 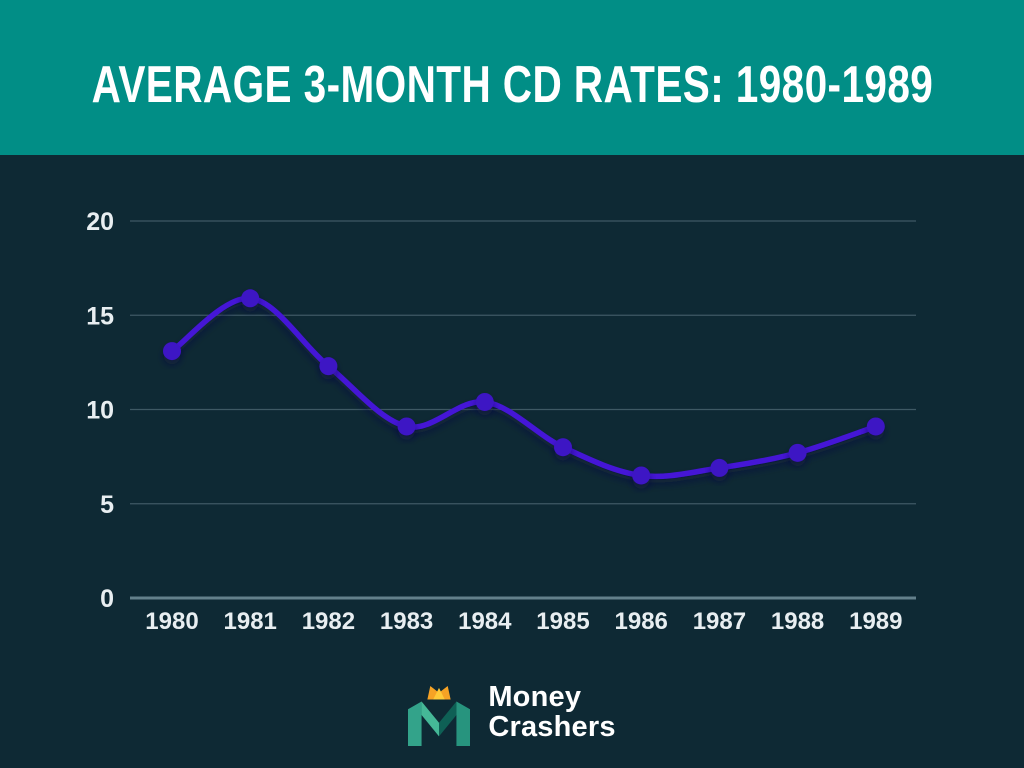 What do you see at coordinates (107, 505) in the screenshot?
I see `y-tick-label: 5` at bounding box center [107, 505].